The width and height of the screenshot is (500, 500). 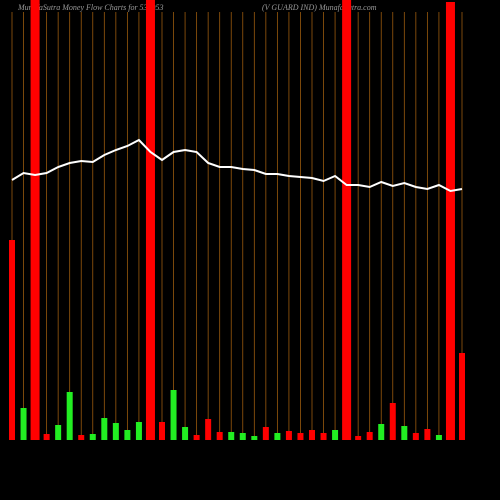 What do you see at coordinates (237, 165) in the screenshot?
I see `money-flow-line` at bounding box center [237, 165].